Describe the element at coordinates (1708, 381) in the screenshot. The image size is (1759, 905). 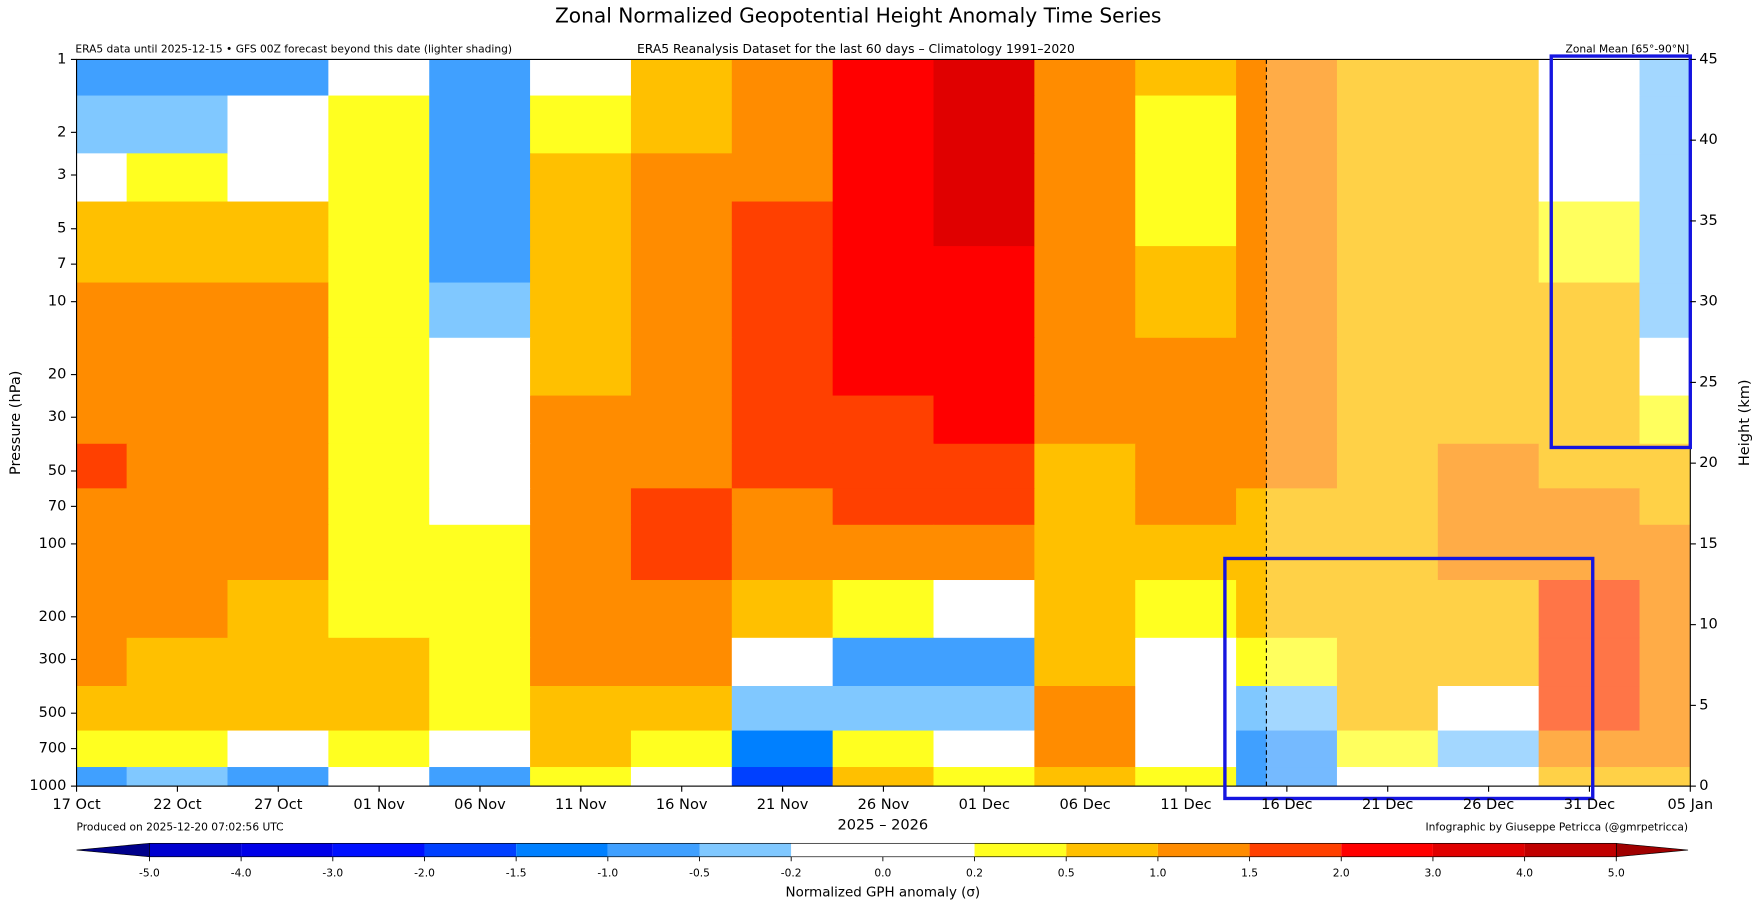
I see `y2-tick-label: 25` at that location.